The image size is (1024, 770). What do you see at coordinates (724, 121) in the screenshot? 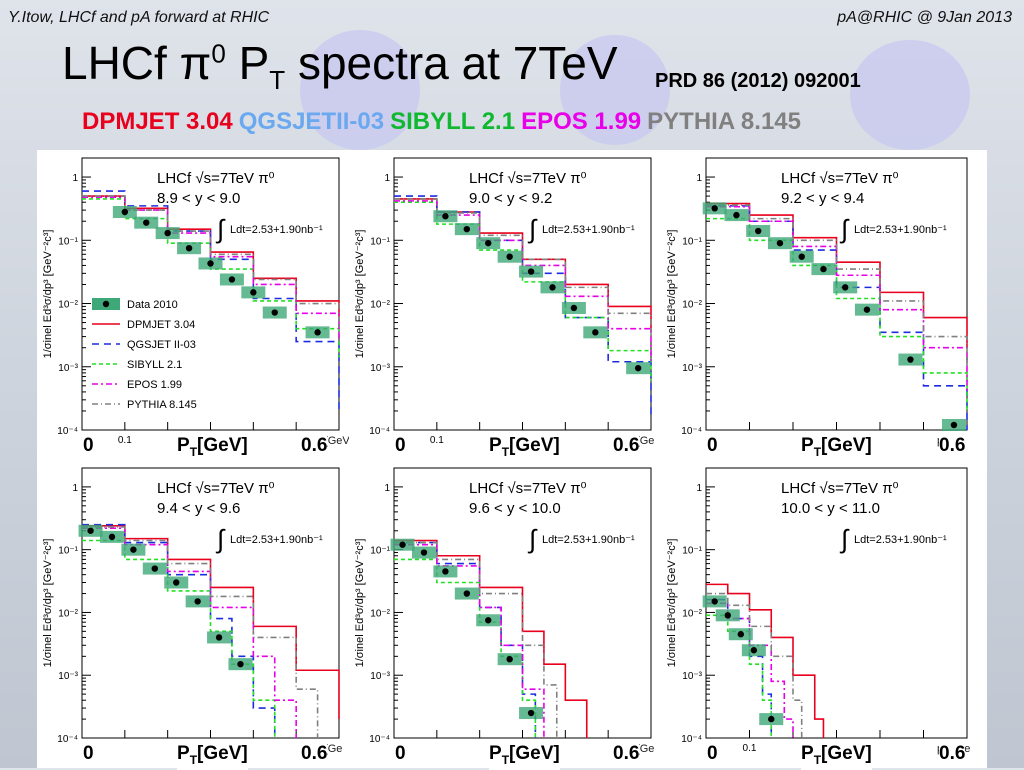
I see `model-label-pythia: PYTHIA 8.145` at bounding box center [724, 121].